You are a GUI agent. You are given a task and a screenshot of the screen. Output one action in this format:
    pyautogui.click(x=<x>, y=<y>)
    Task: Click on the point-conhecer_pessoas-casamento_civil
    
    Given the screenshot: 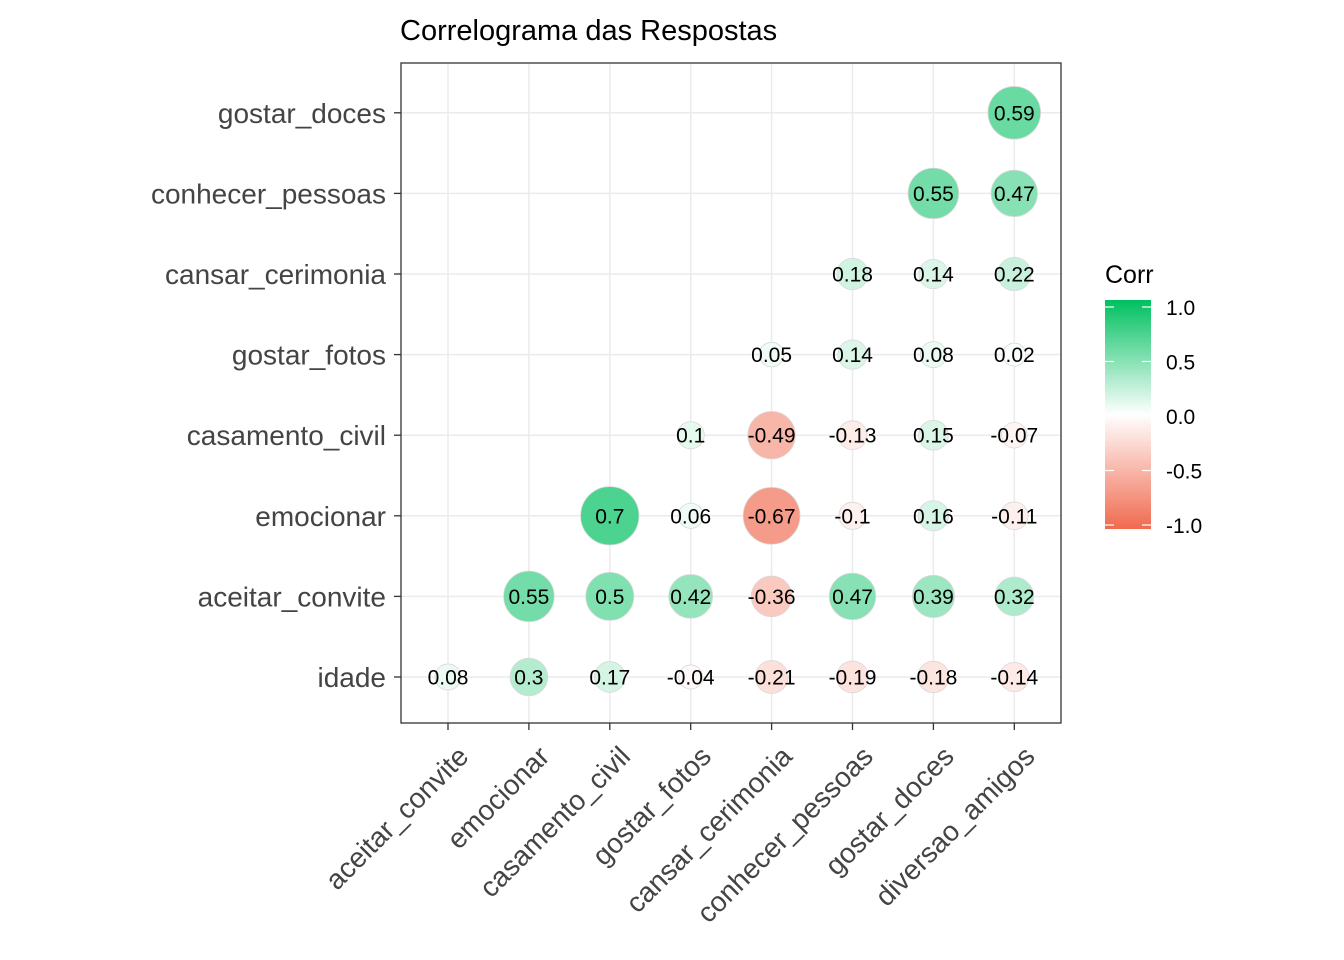 What is the action you would take?
    pyautogui.click(x=852, y=435)
    